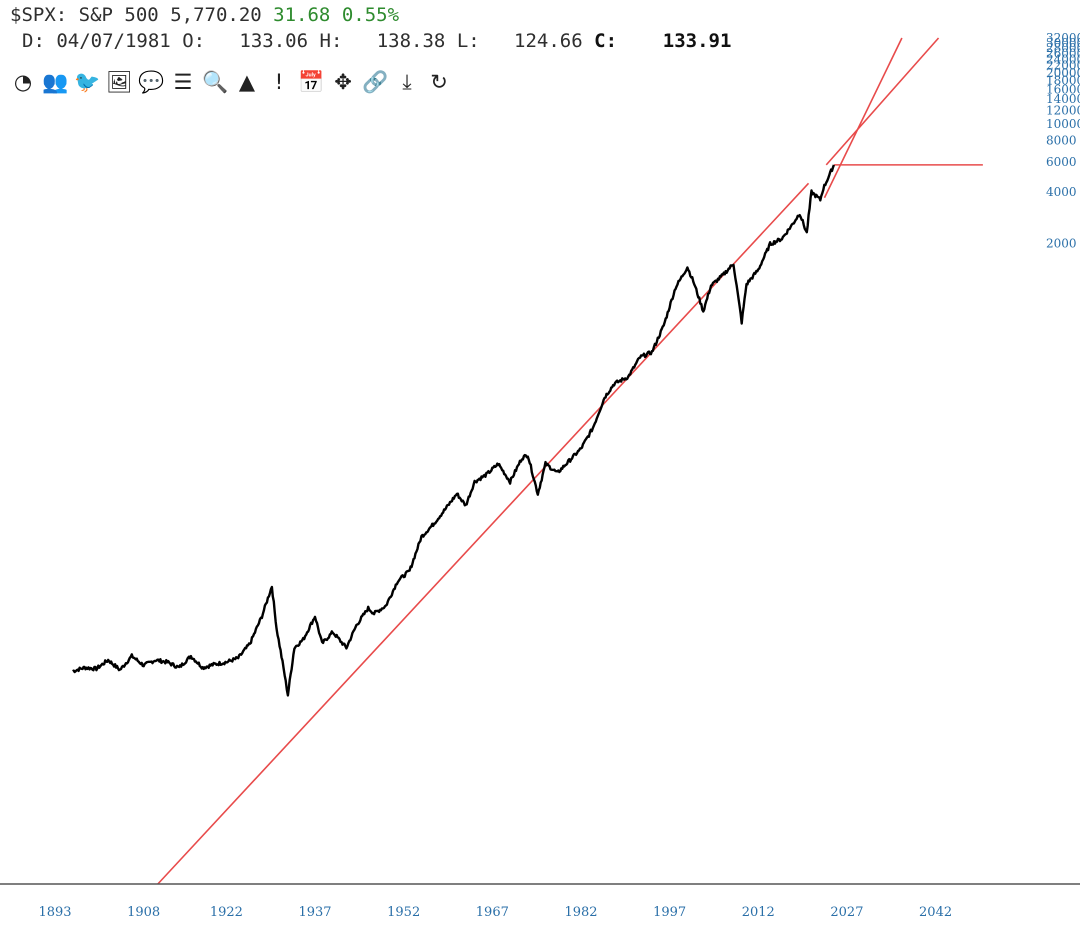 This screenshot has height=925, width=1080. What do you see at coordinates (314, 912) in the screenshot?
I see `x-tick-label: 1937` at bounding box center [314, 912].